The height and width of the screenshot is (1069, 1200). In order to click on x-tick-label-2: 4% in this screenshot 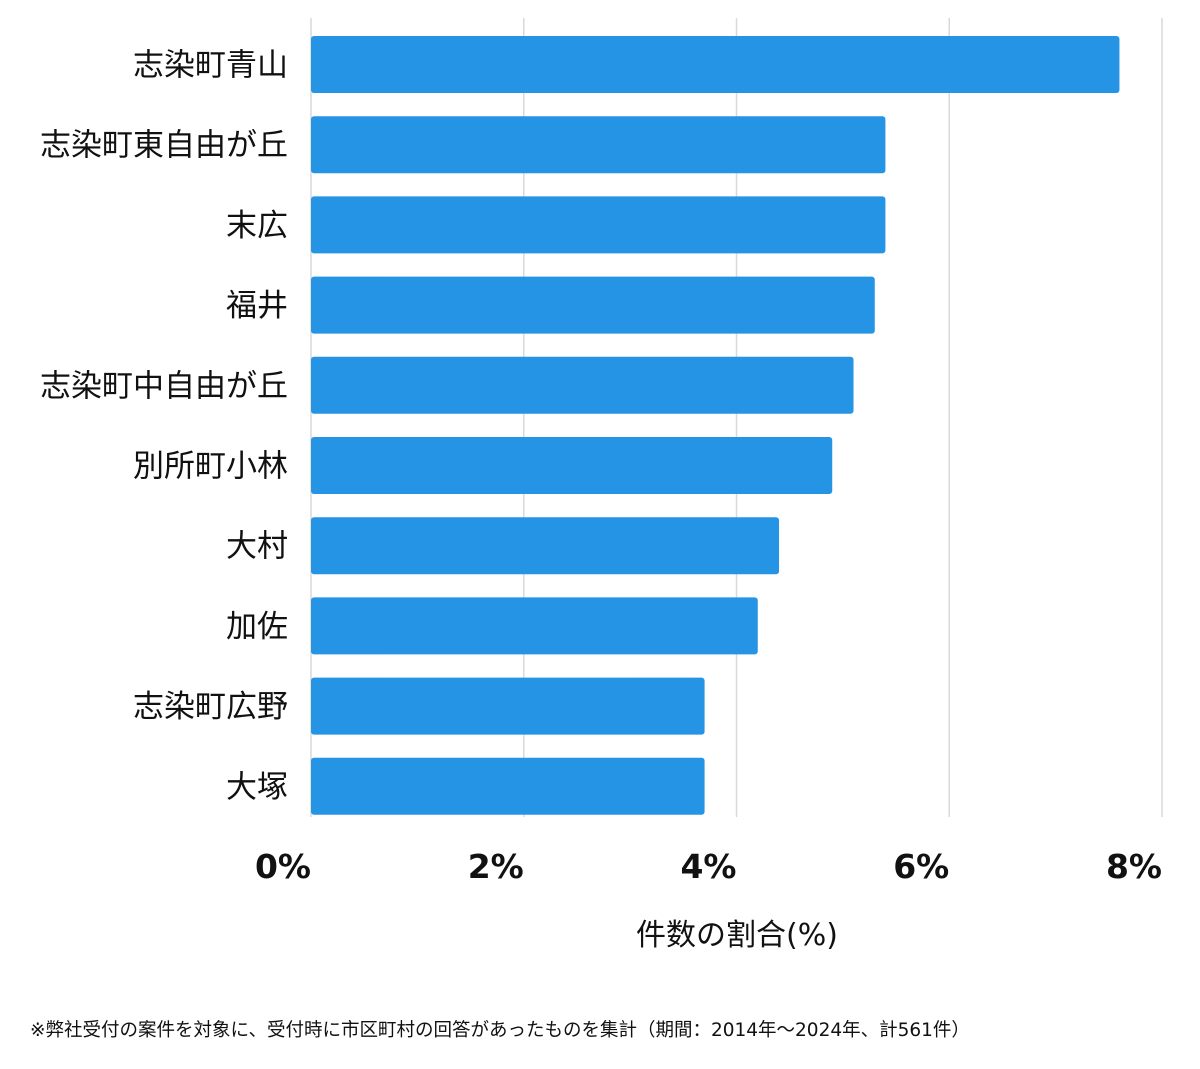, I will do `click(708, 866)`.